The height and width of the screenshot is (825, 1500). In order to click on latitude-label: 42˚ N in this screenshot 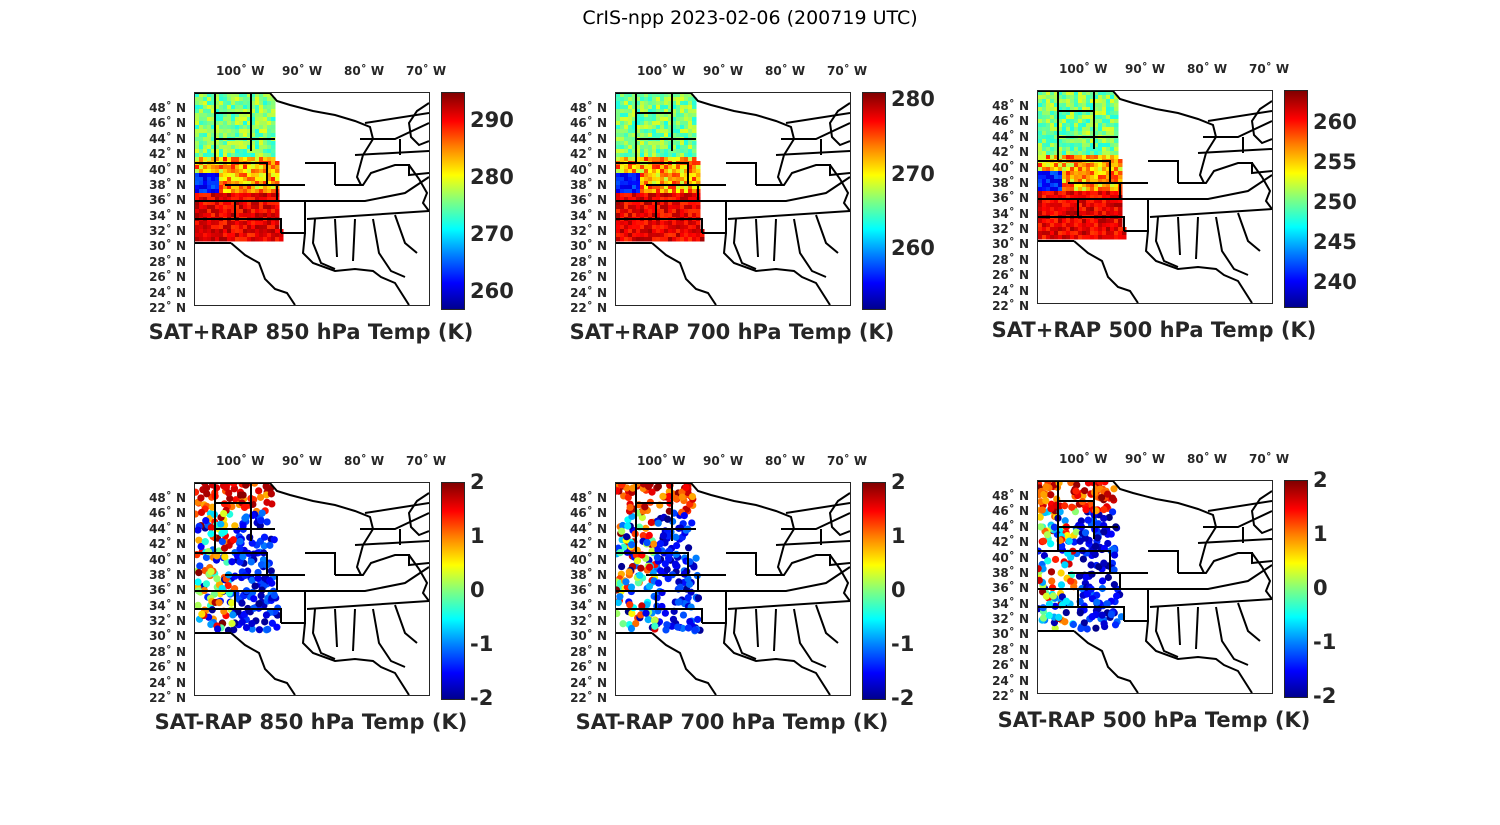, I will do `click(167, 544)`.